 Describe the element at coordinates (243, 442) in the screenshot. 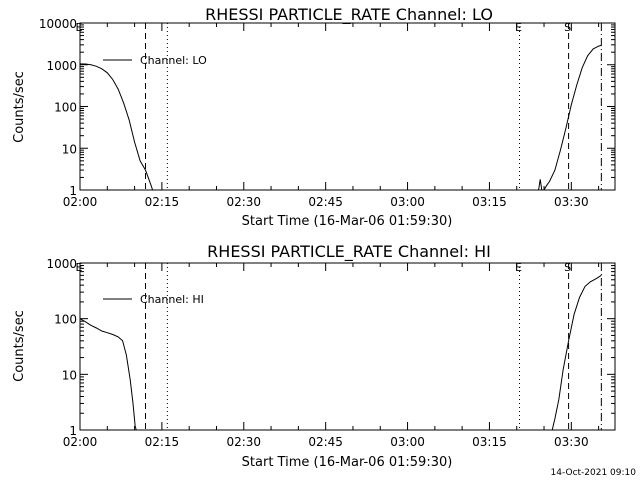

I see `x-tick-label-hi: 02:30` at that location.